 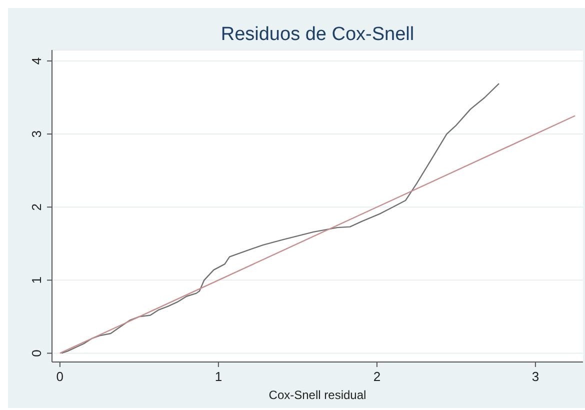 What do you see at coordinates (317, 395) in the screenshot?
I see `x-axis-title: Cox-Snell residual` at bounding box center [317, 395].